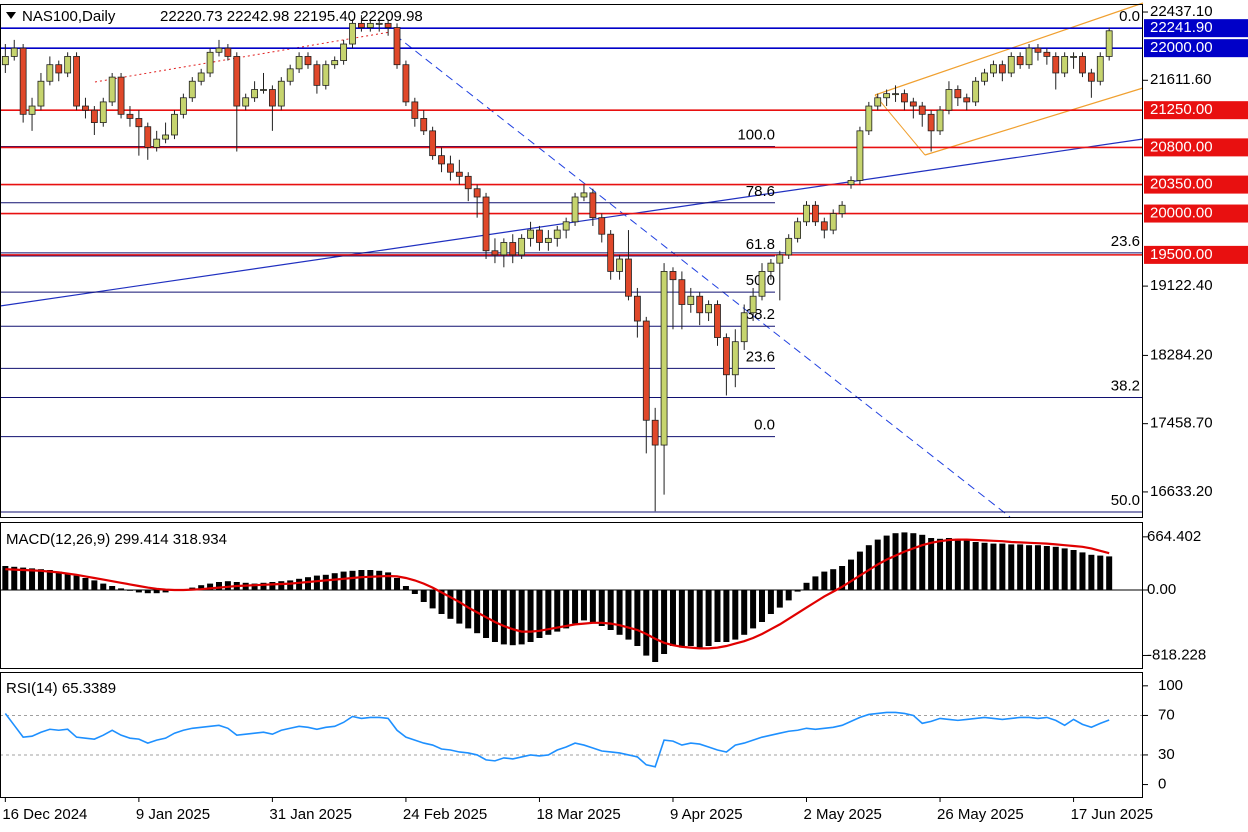 This screenshot has width=1248, height=832. I want to click on y-tick-label: 16633.20, so click(1181, 491).